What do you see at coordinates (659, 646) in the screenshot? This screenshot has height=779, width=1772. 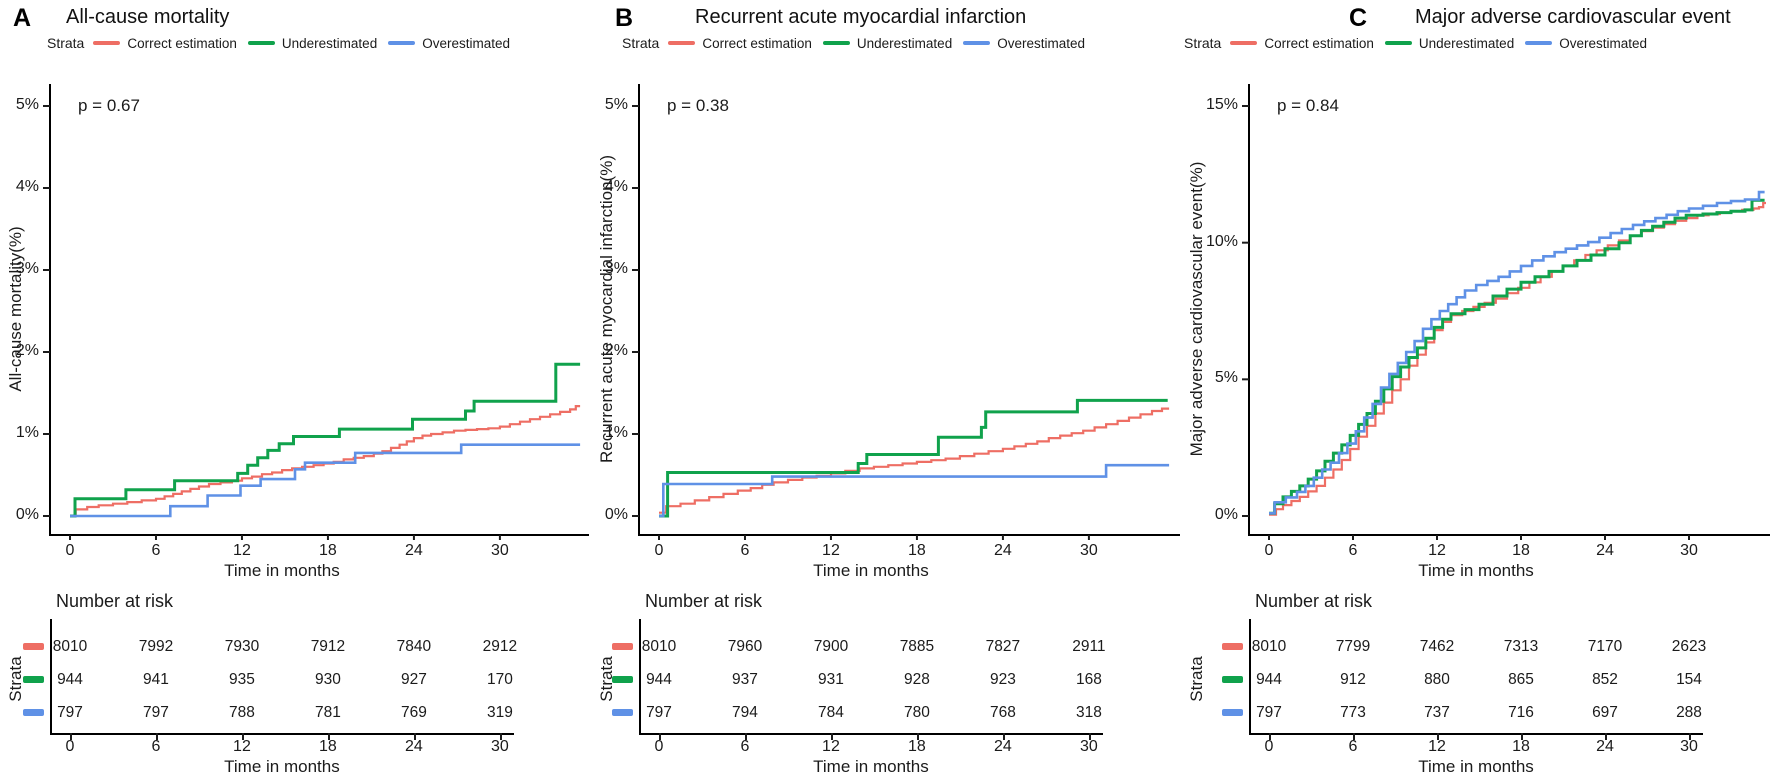 I see `risk-count: 8010` at bounding box center [659, 646].